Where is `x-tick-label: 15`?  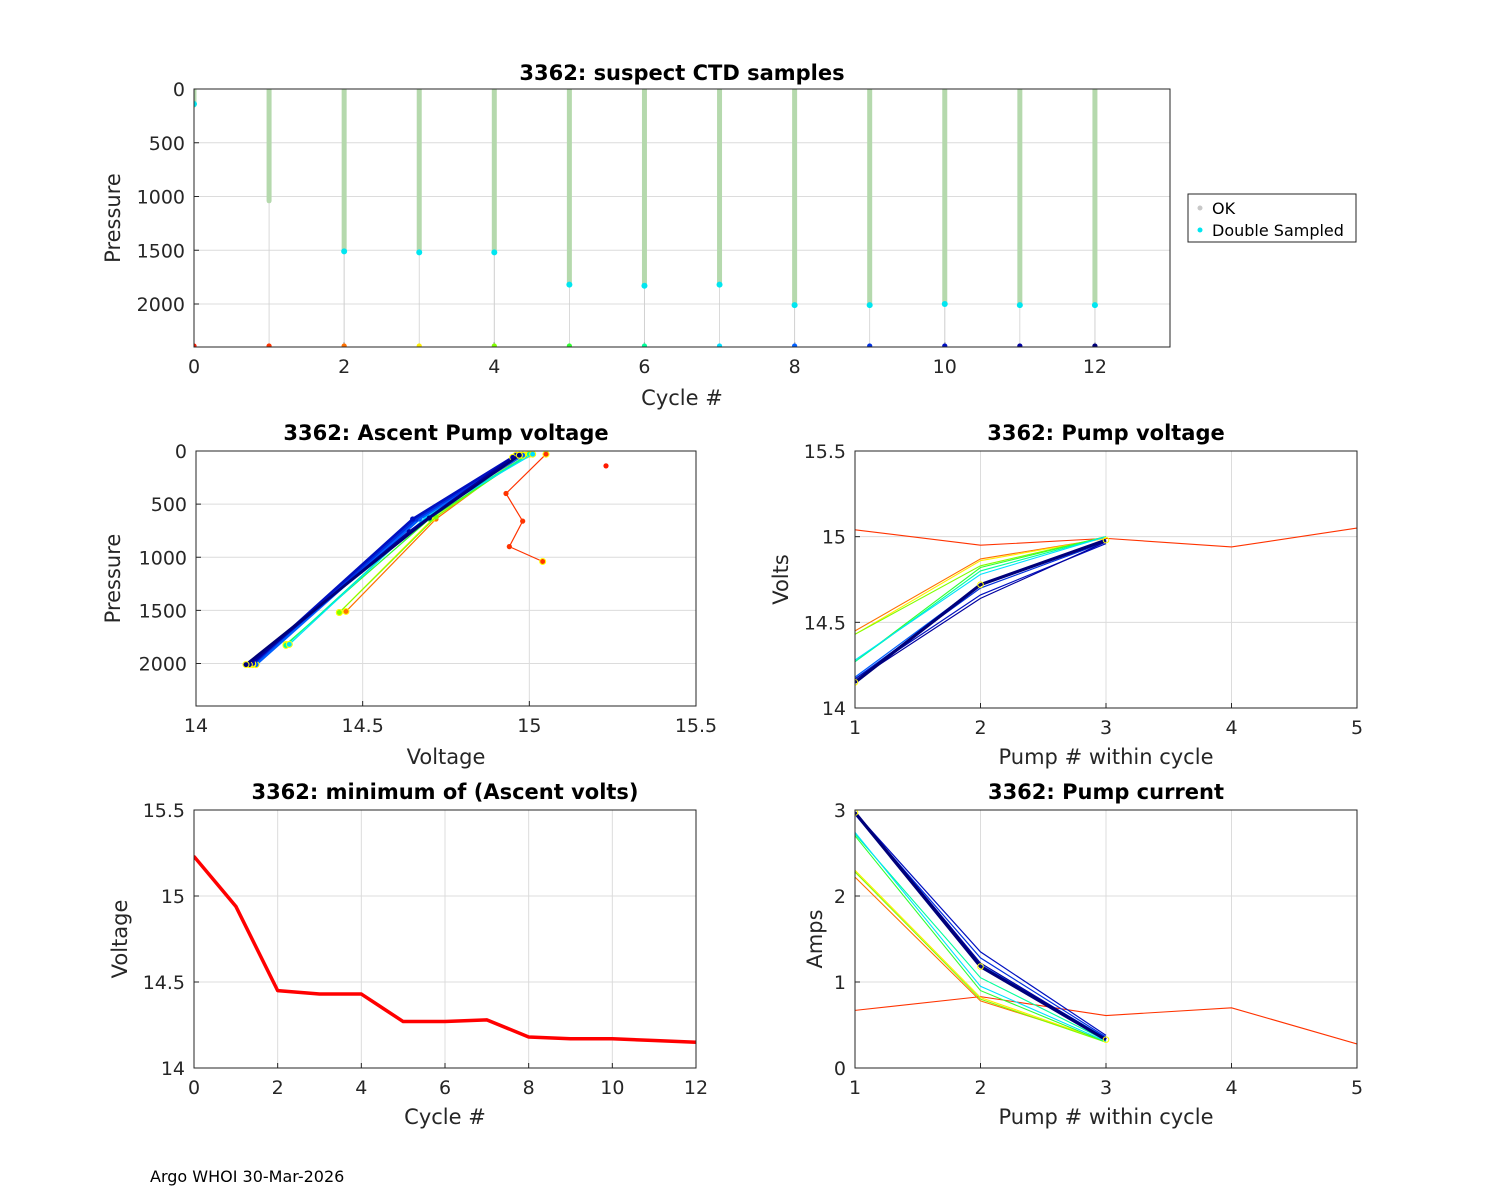
x-tick-label: 15 is located at coordinates (529, 726).